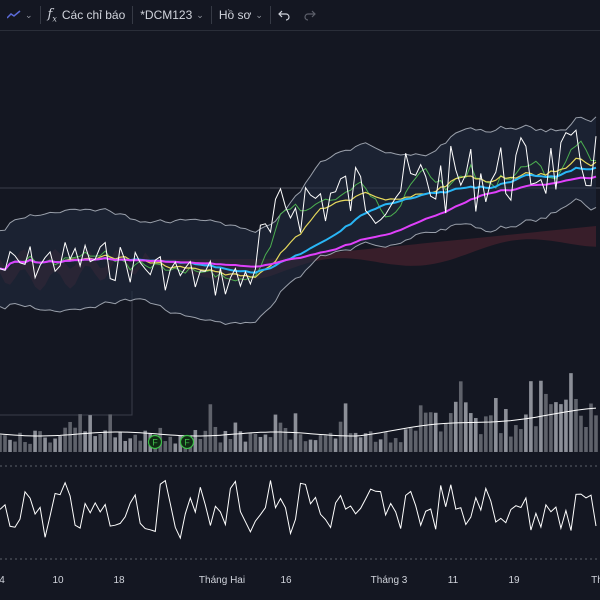 The height and width of the screenshot is (600, 600). Describe the element at coordinates (310, 15) in the screenshot. I see `redo-button` at that location.